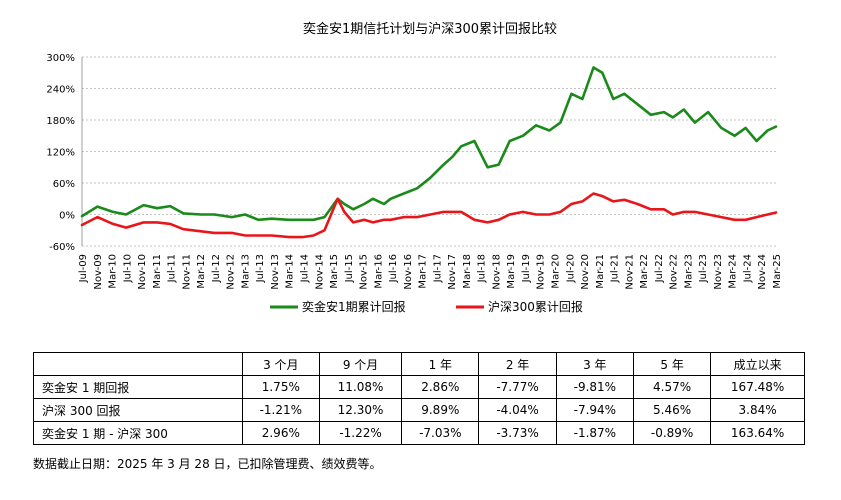 The width and height of the screenshot is (841, 500). I want to click on table-header-row: 3 个月 9 个月 1 年 2 年 3 年 5 年 成立以来, so click(419, 364).